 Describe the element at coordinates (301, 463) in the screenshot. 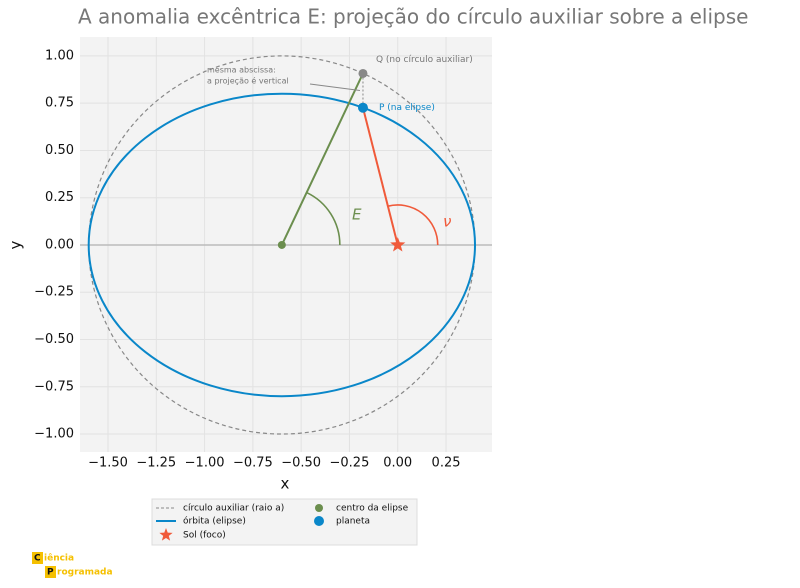

I see `x-tick-label: −0.50` at that location.